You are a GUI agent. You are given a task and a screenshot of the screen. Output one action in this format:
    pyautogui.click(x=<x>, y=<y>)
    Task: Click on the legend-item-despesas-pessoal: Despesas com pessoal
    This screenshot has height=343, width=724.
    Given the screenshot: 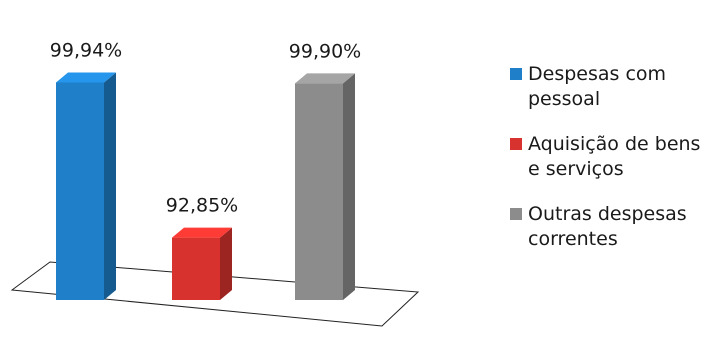 What is the action you would take?
    pyautogui.click(x=613, y=87)
    